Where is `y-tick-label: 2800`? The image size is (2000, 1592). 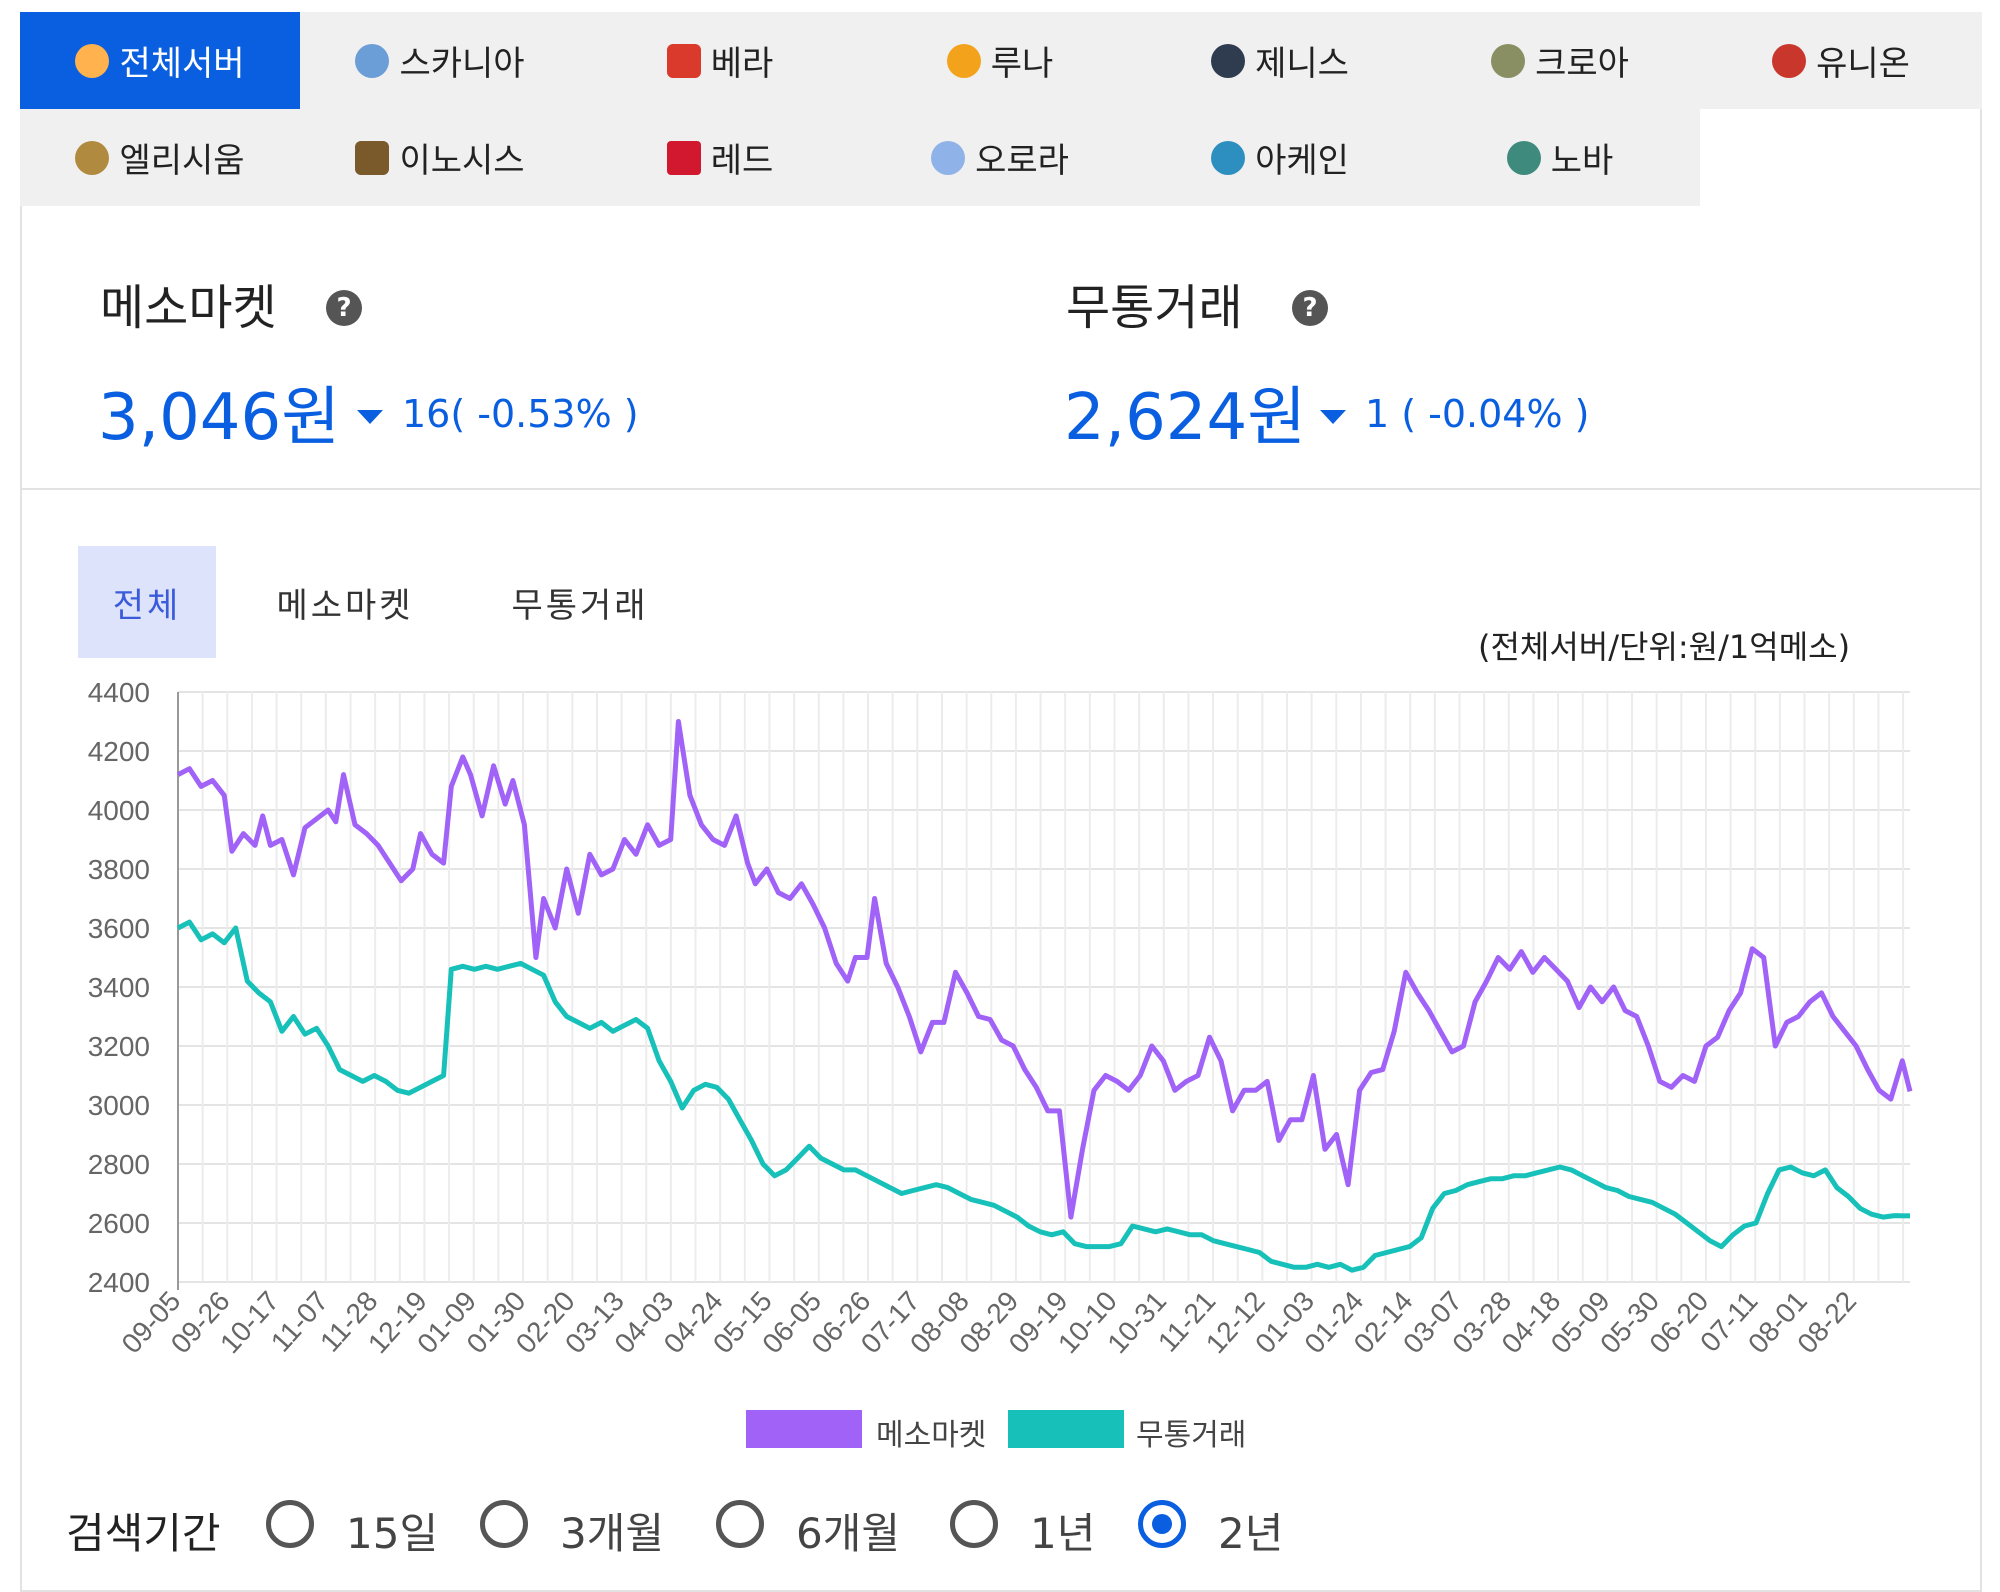
y-tick-label: 2800 is located at coordinates (119, 1164).